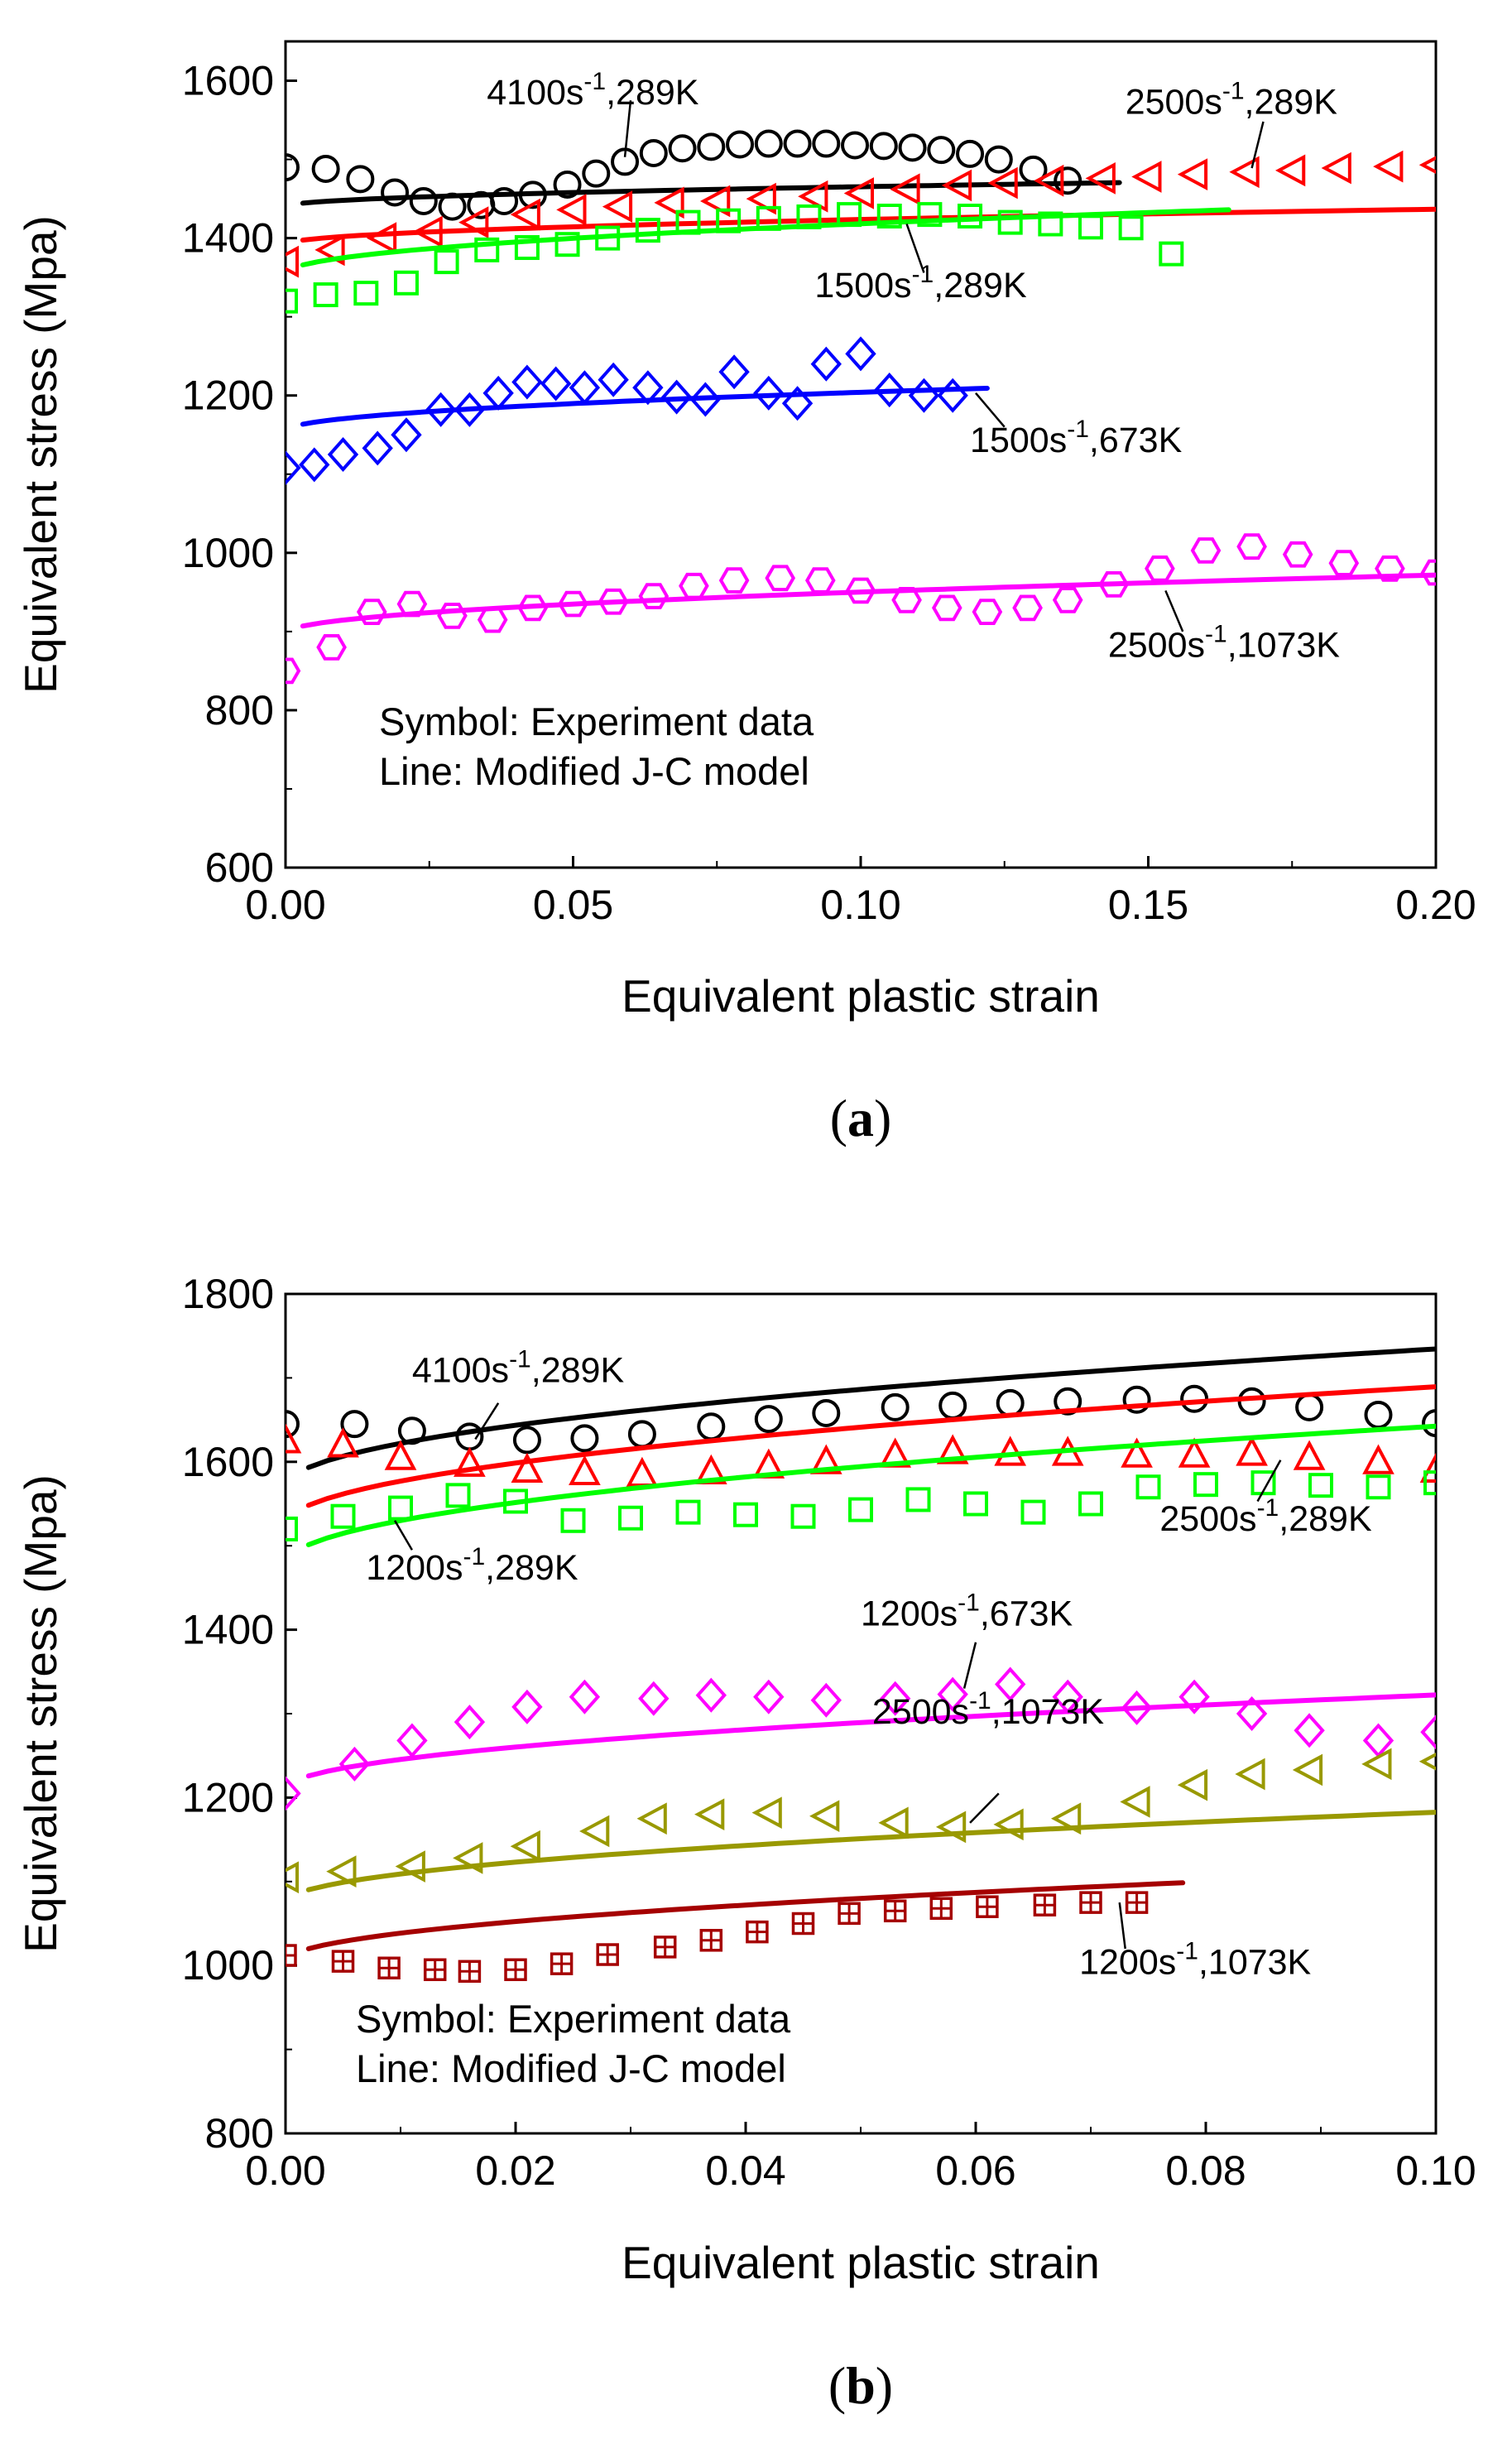 The height and width of the screenshot is (2443, 1512). I want to click on note-b-1: Line: Modified J-C model, so click(571, 2068).